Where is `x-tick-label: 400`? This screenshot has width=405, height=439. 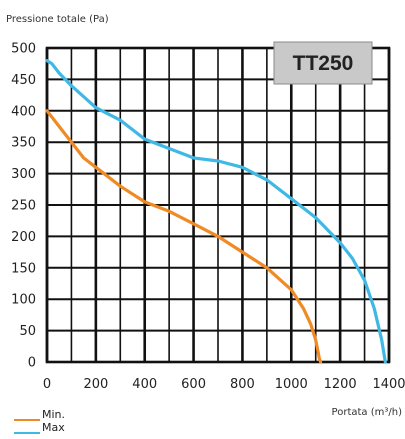 x-tick-label: 400 is located at coordinates (144, 384).